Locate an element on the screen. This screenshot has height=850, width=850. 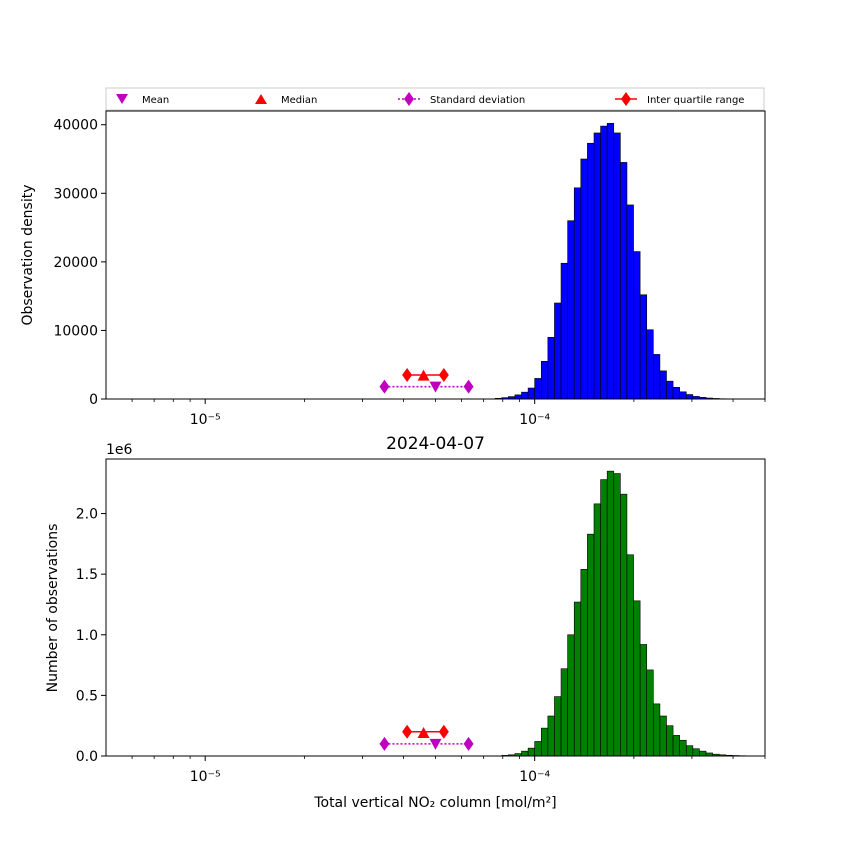
bottom-y-tick-label: 0.0 is located at coordinates (87, 757).